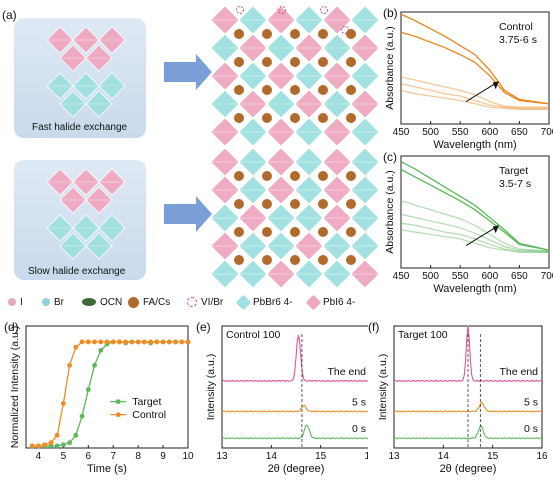 The image size is (553, 484). Describe the element at coordinates (401, 132) in the screenshot. I see `chart-b-xtick-label: 450` at that location.